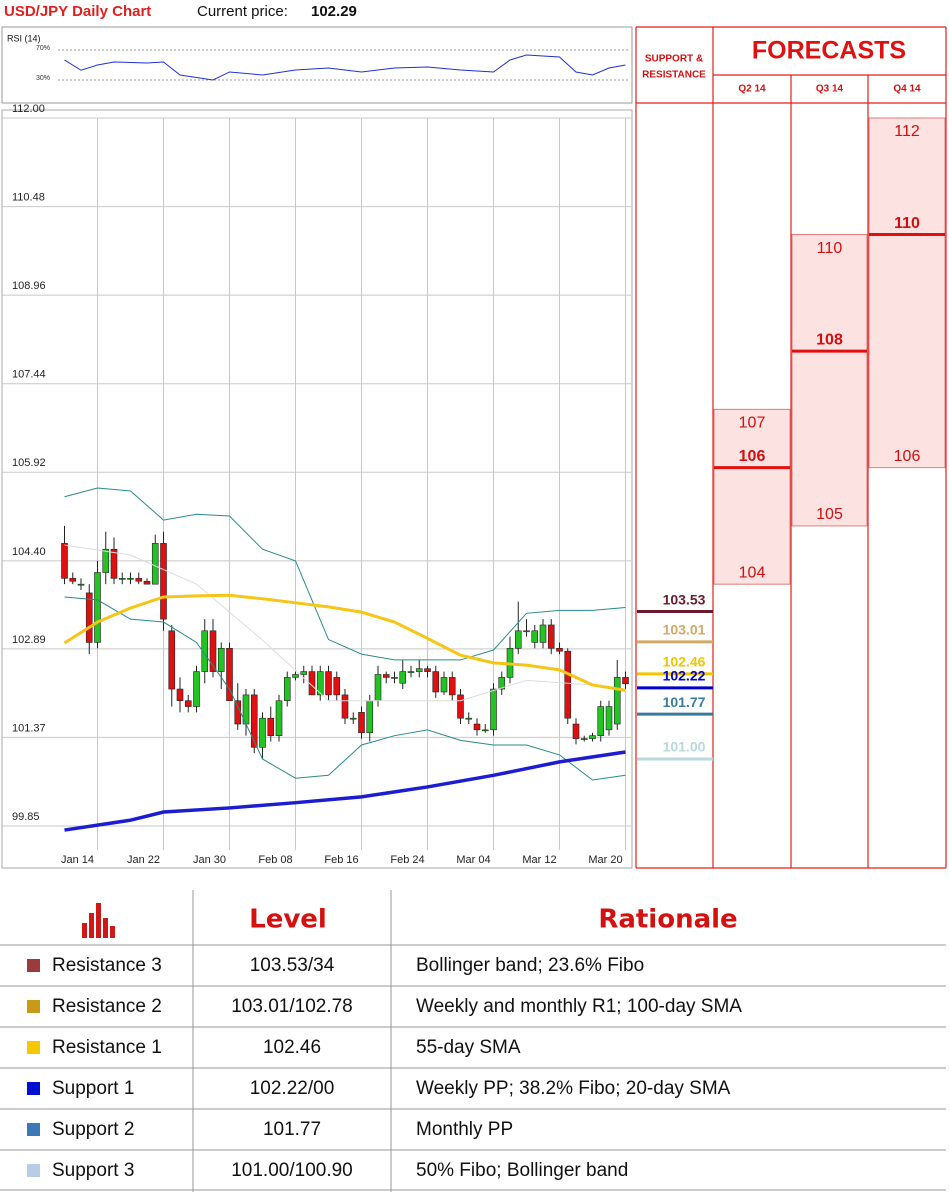 The image size is (949, 1197). I want to click on row-level: 103.53/34, so click(292, 965).